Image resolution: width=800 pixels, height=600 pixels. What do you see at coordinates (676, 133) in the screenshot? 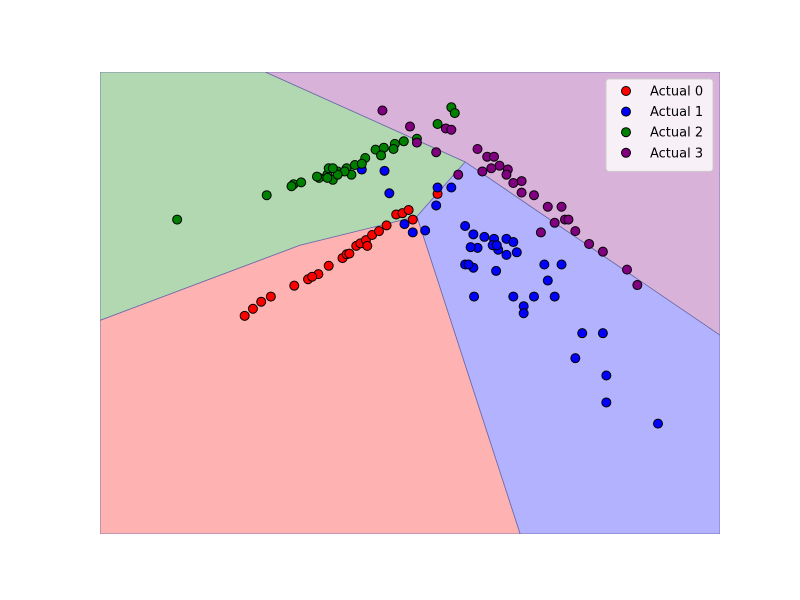
I see `legend-label: Actual 2` at bounding box center [676, 133].